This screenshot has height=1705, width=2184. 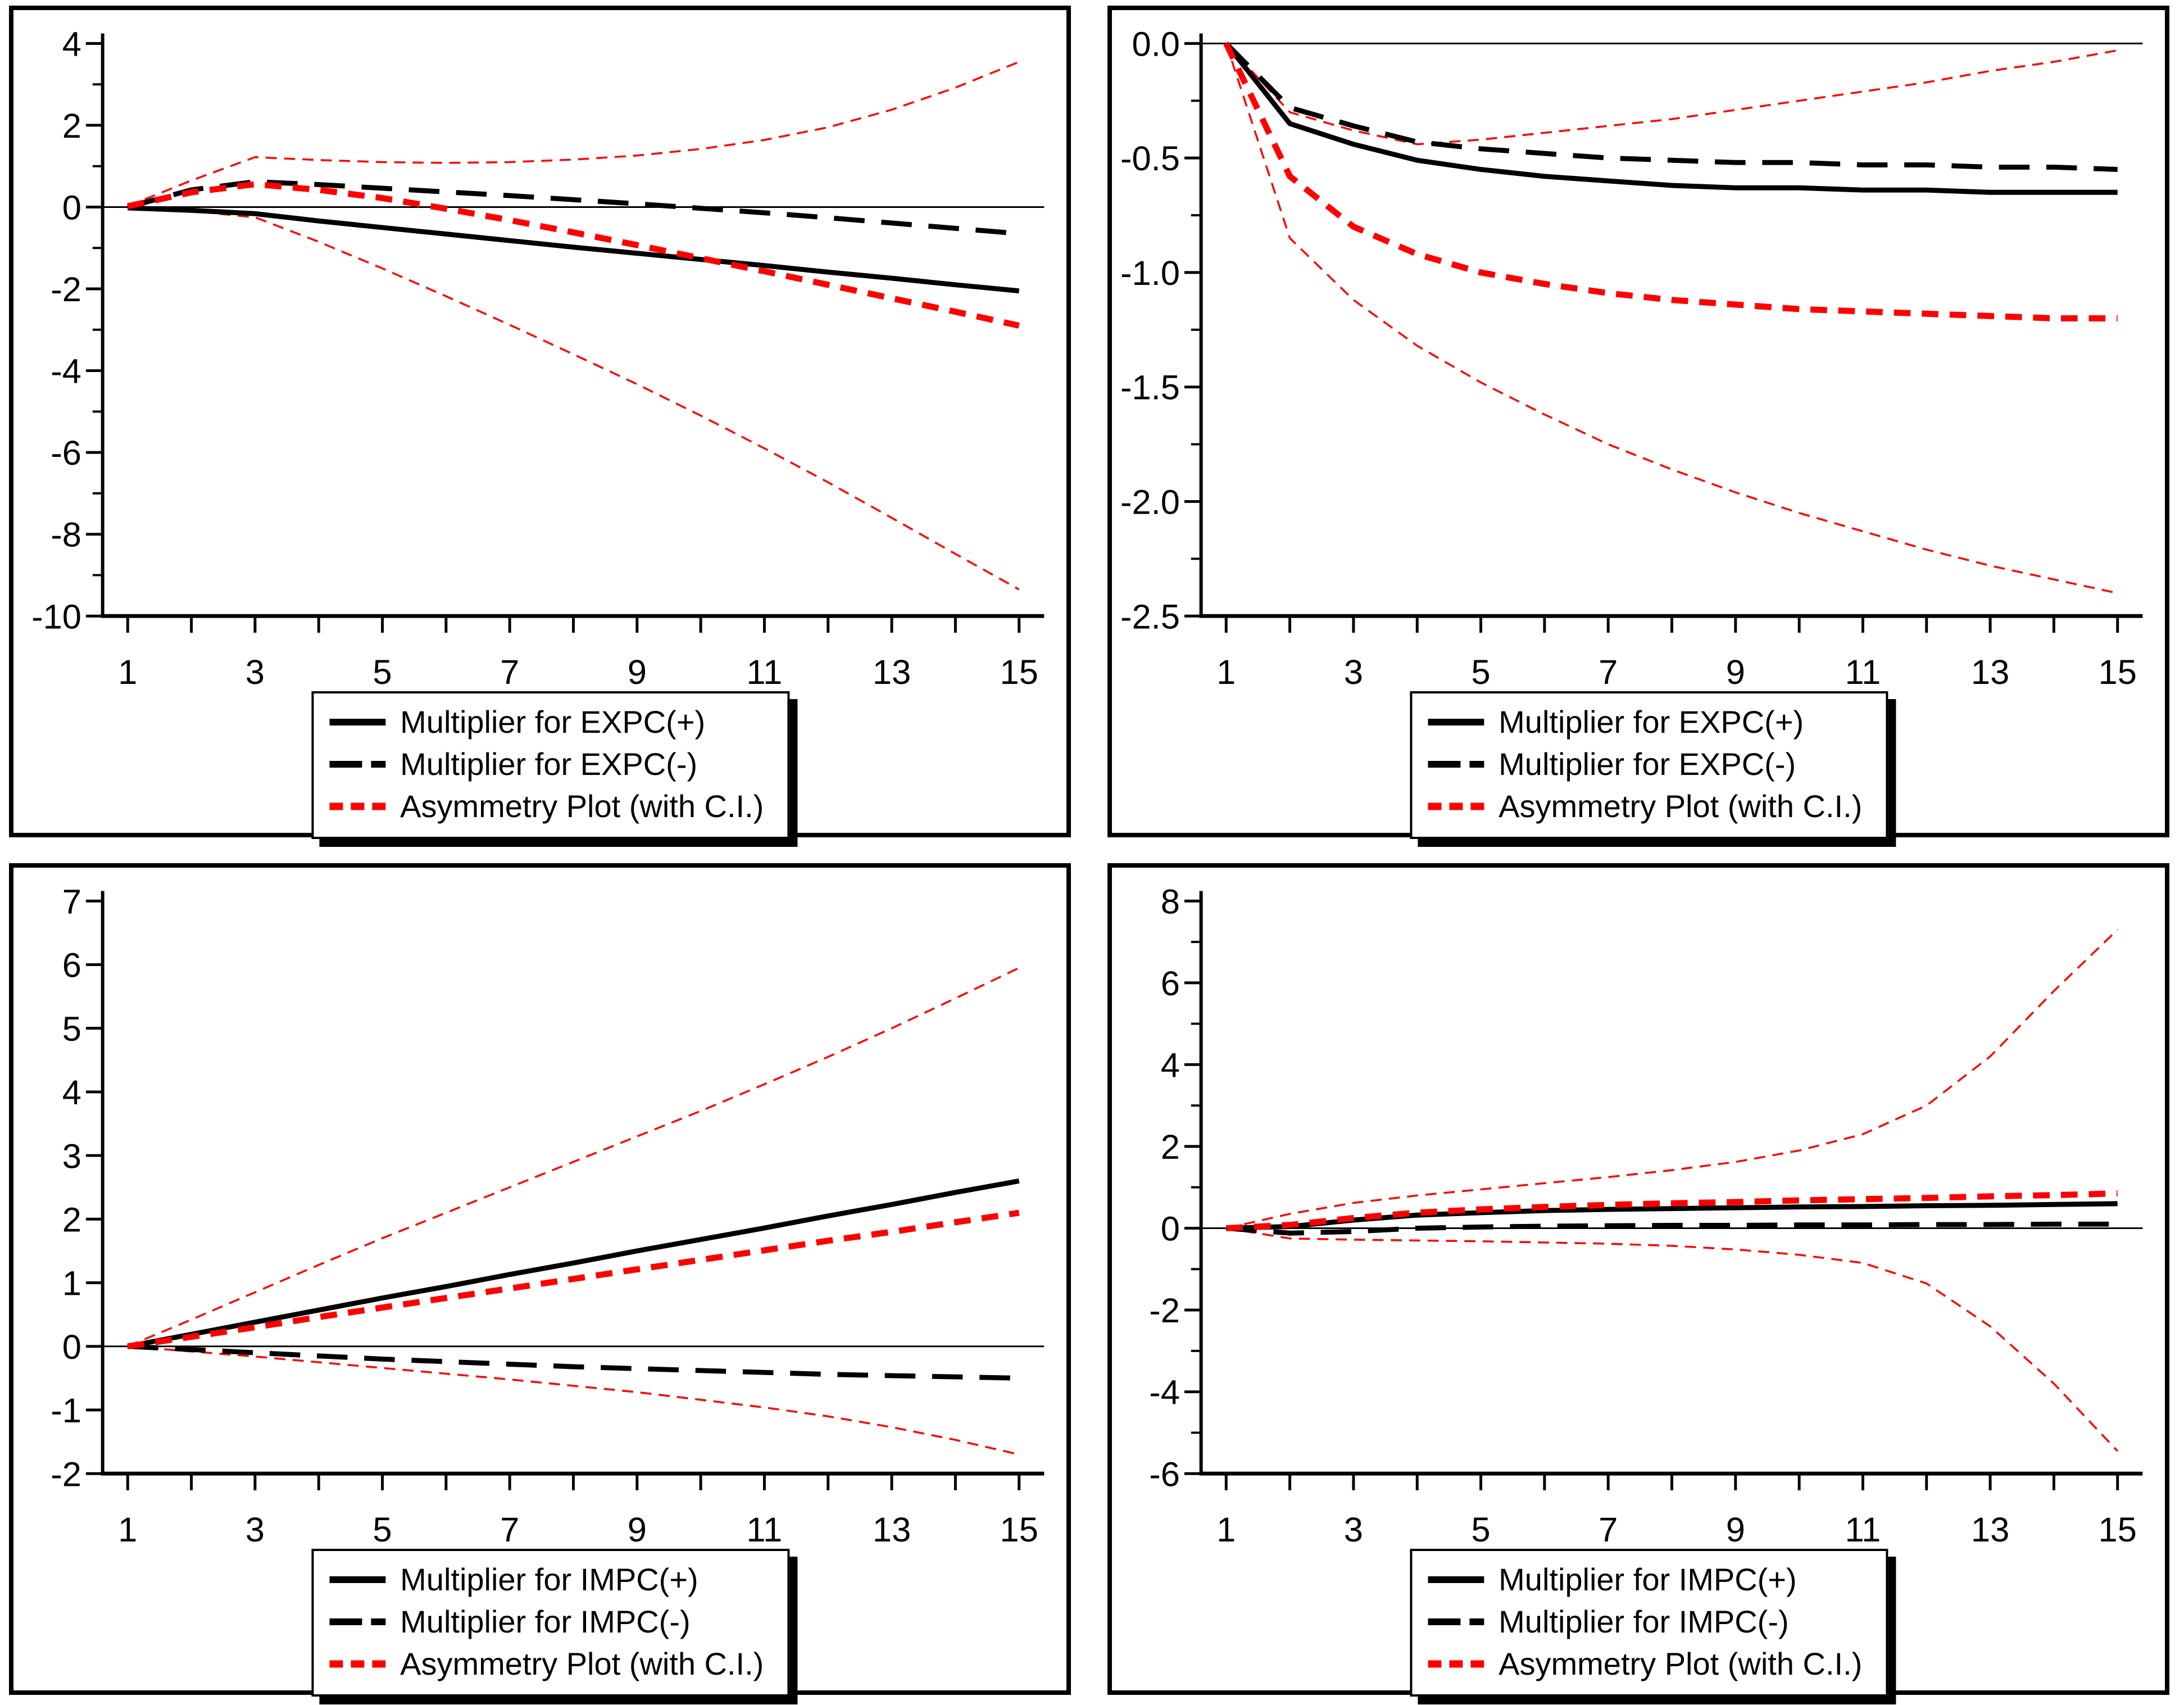 What do you see at coordinates (71, 1156) in the screenshot?
I see `y-tick-label: 3` at bounding box center [71, 1156].